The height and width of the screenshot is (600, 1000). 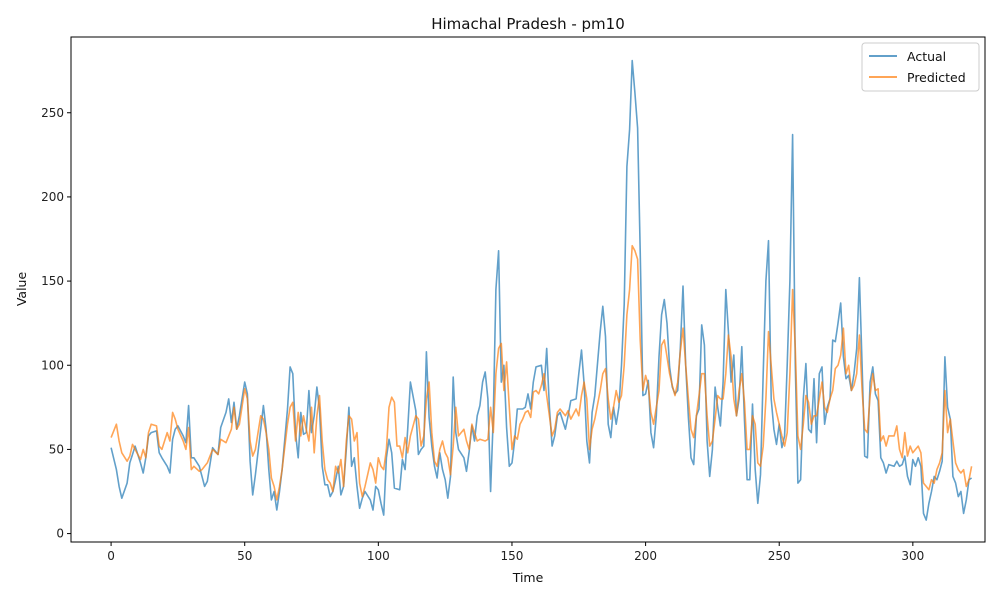 What do you see at coordinates (56, 449) in the screenshot?
I see `y-tick-label: 50` at bounding box center [56, 449].